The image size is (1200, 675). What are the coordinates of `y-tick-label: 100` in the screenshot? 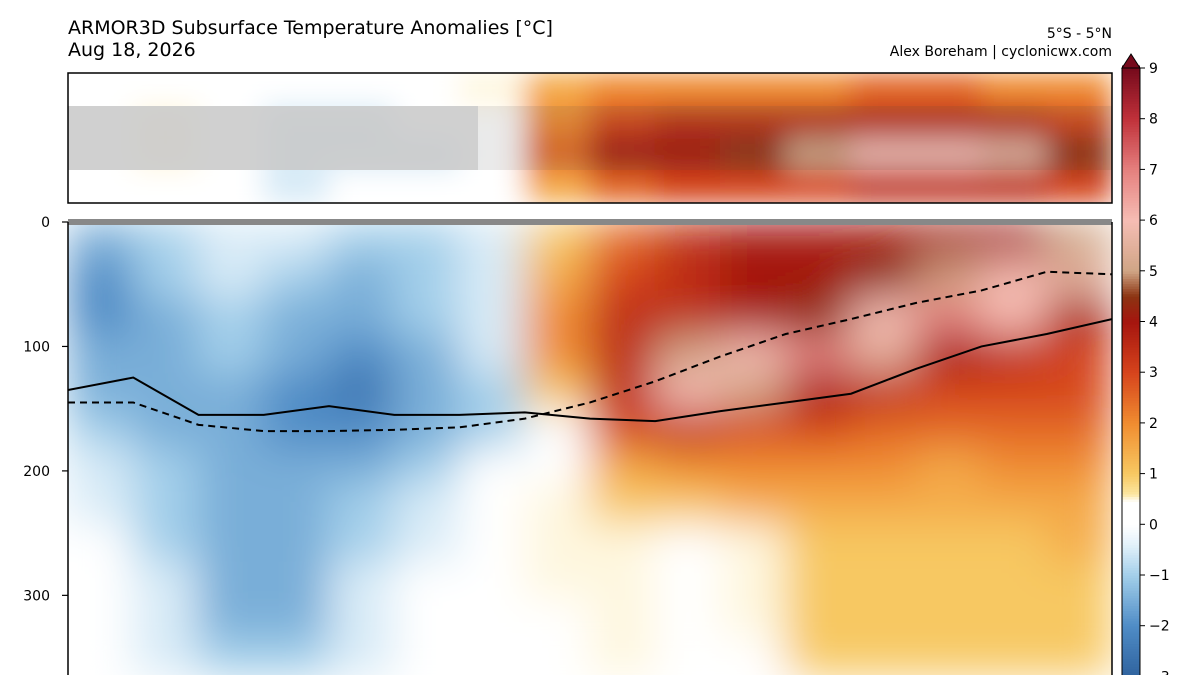 It's located at (36, 347).